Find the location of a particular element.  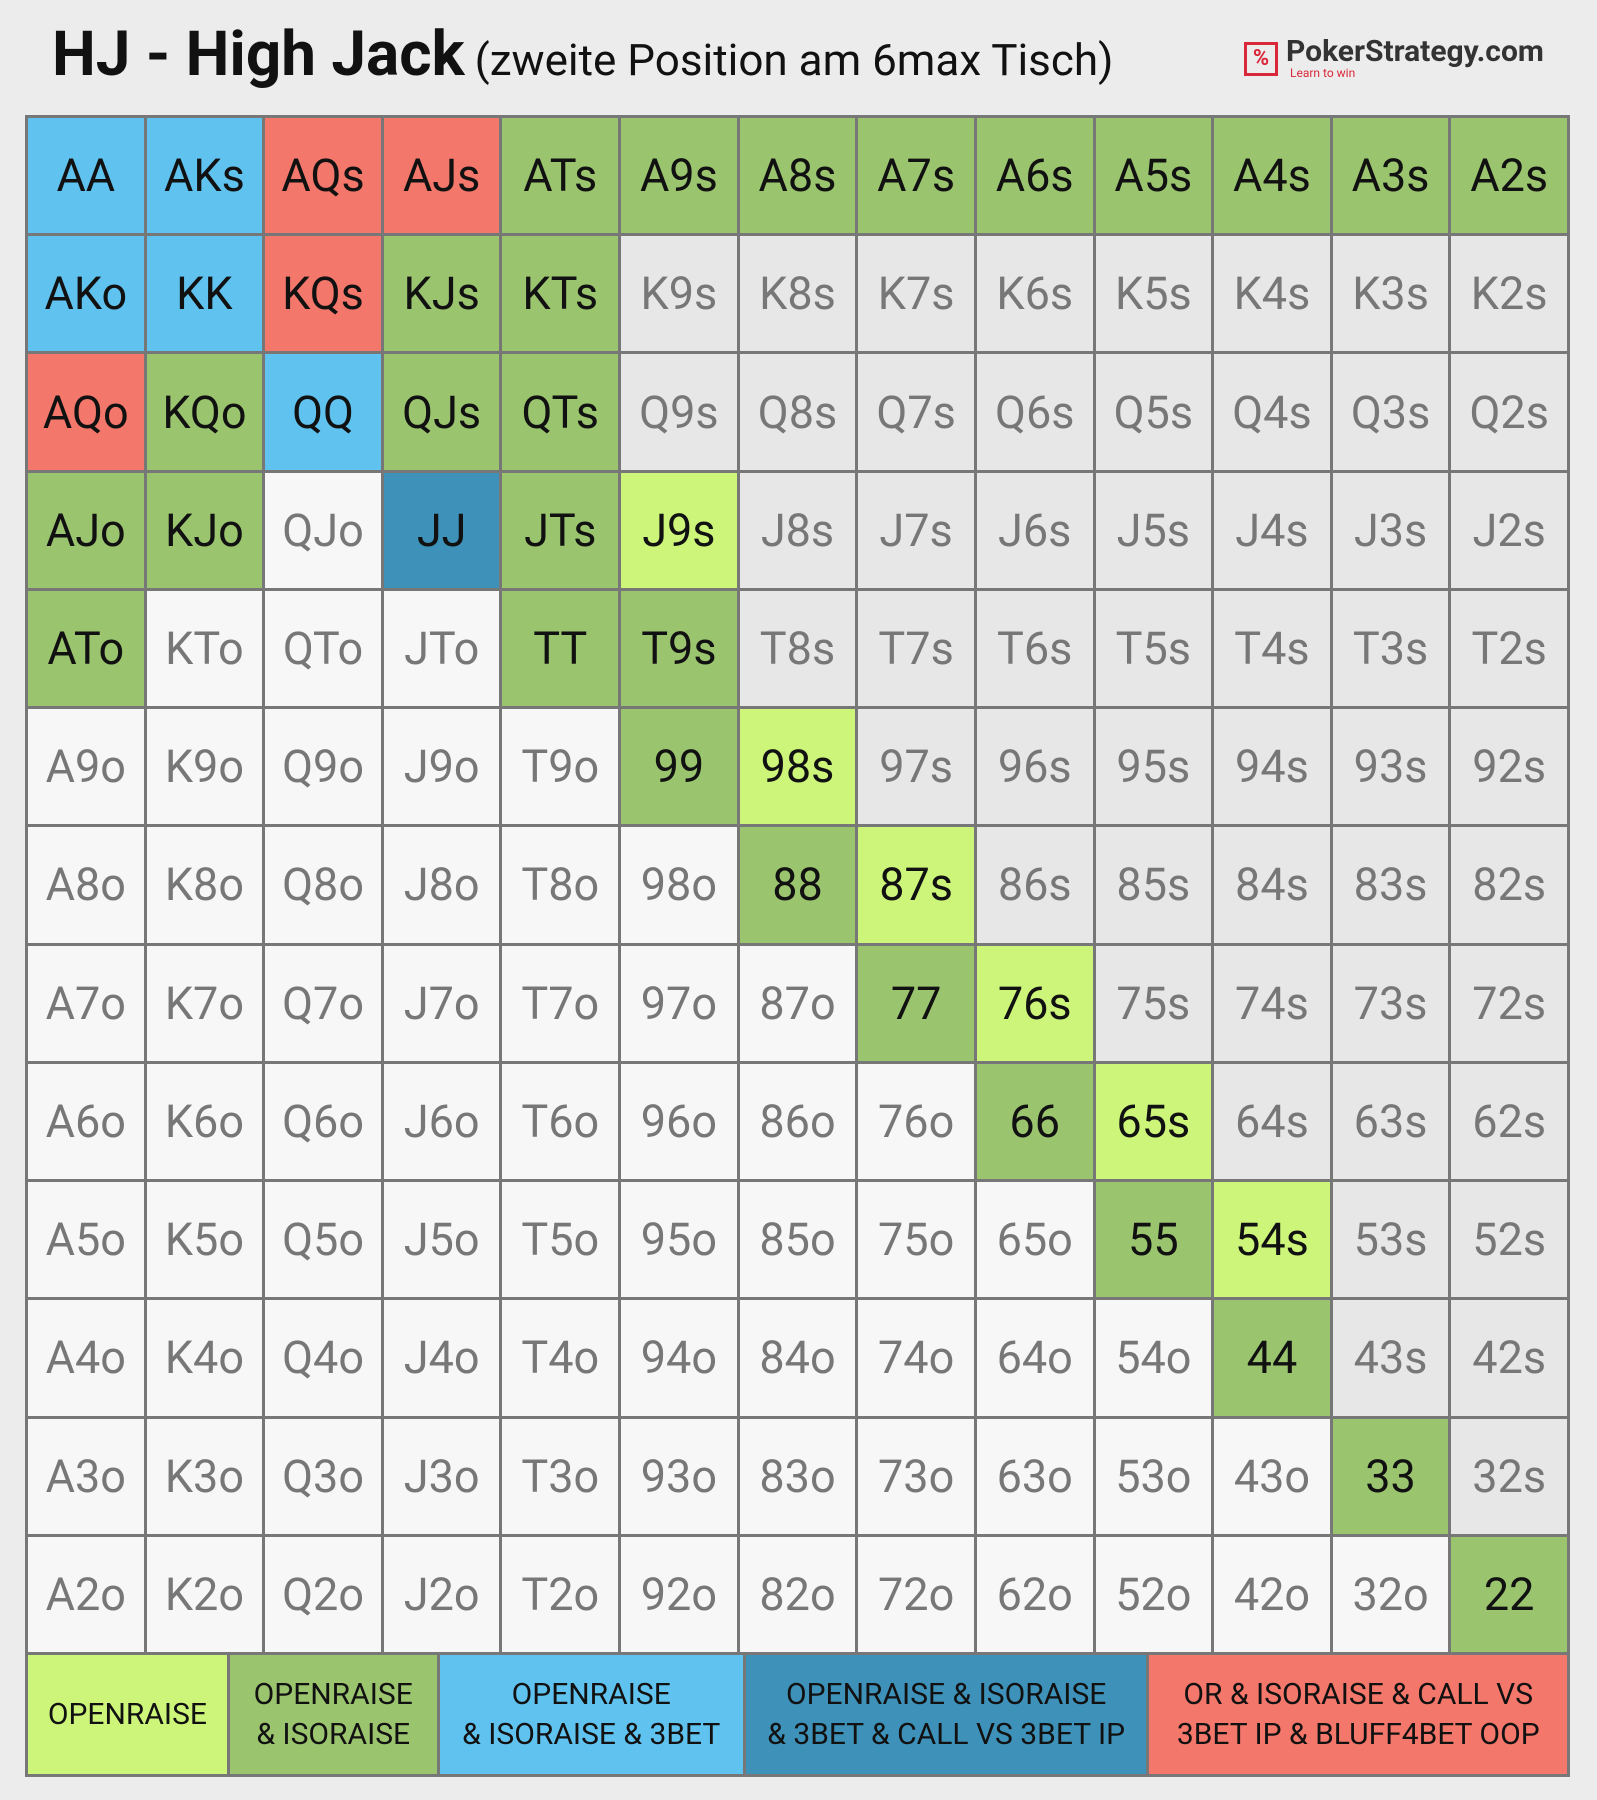

hand-cell: 86o is located at coordinates (797, 1121).